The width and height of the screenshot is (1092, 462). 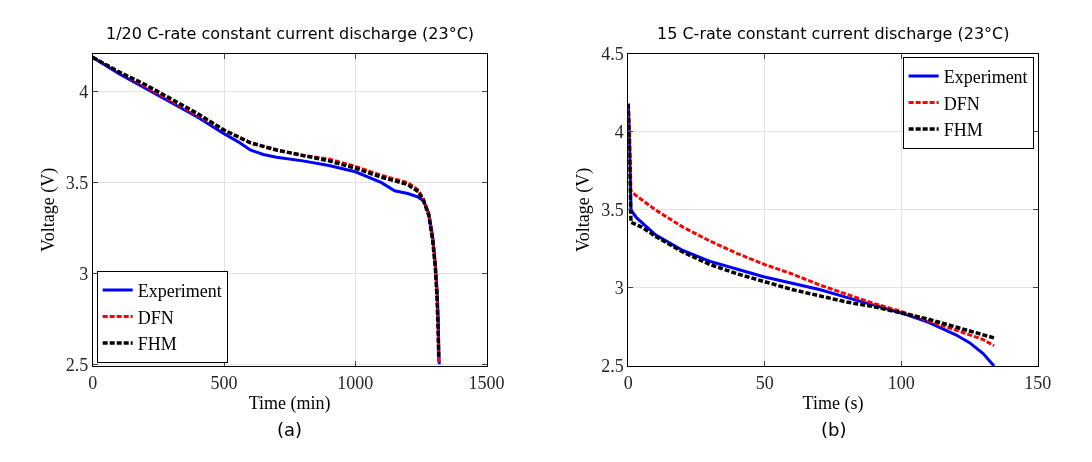 What do you see at coordinates (833, 33) in the screenshot?
I see `chart-title: 15 C-rate constant current discharge (23°C)` at bounding box center [833, 33].